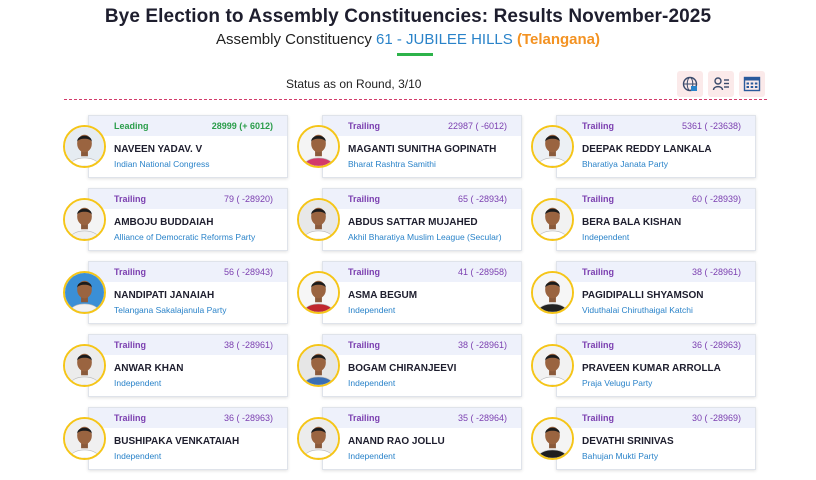 This screenshot has width=816, height=480. Describe the element at coordinates (162, 164) in the screenshot. I see `candidate-party: Indian National Congress` at that location.